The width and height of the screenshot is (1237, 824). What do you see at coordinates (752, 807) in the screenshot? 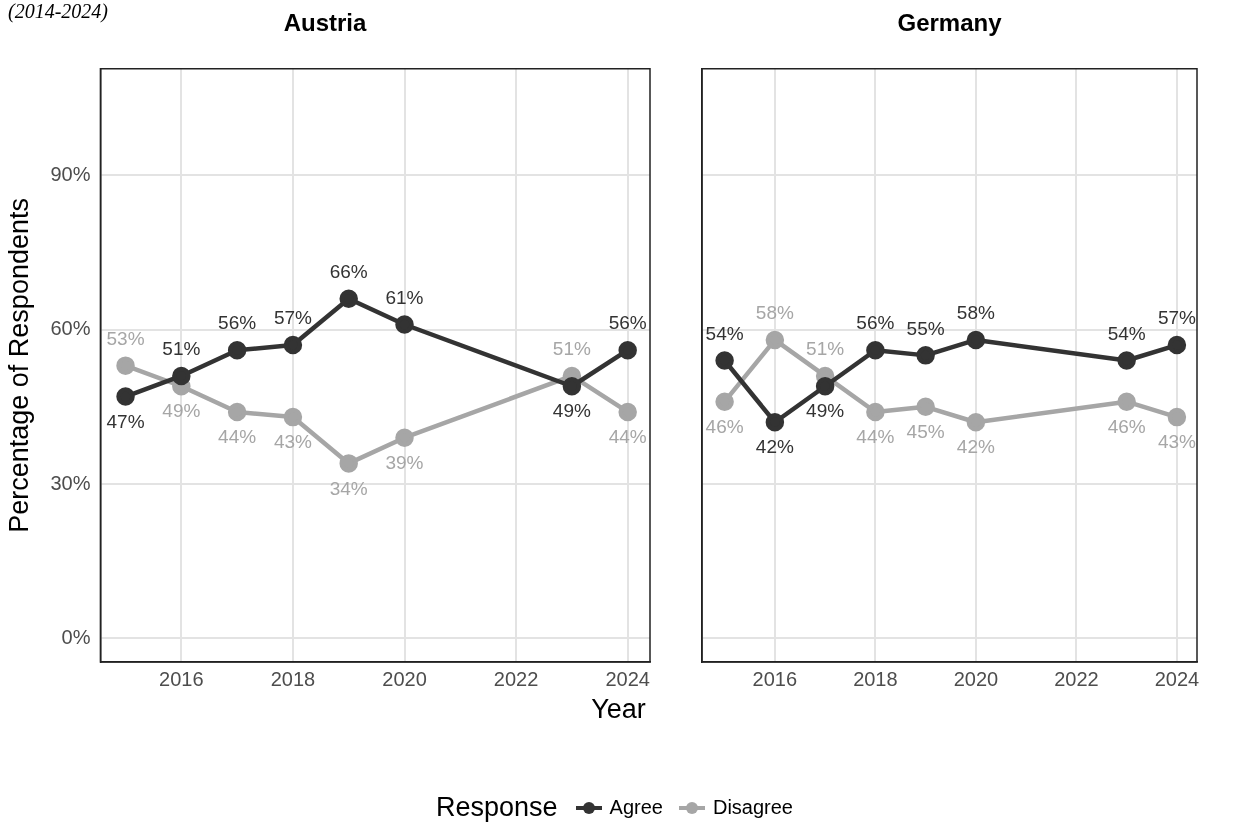
I see `legend-label: Disagree` at bounding box center [752, 807].